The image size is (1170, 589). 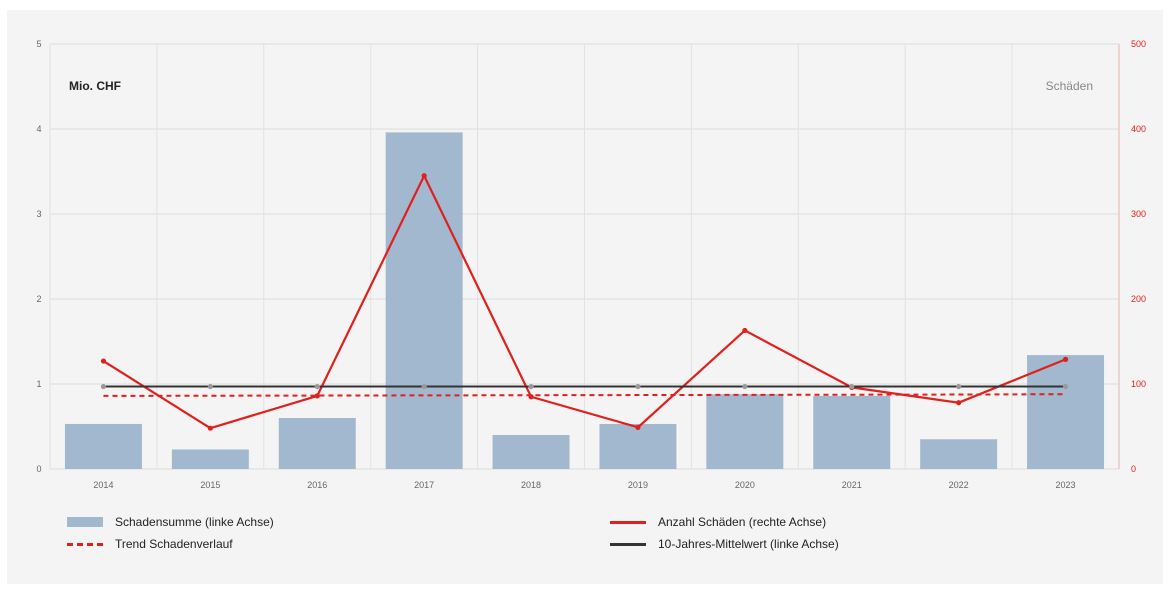 I want to click on x-tick-label: 2016, so click(x=317, y=485).